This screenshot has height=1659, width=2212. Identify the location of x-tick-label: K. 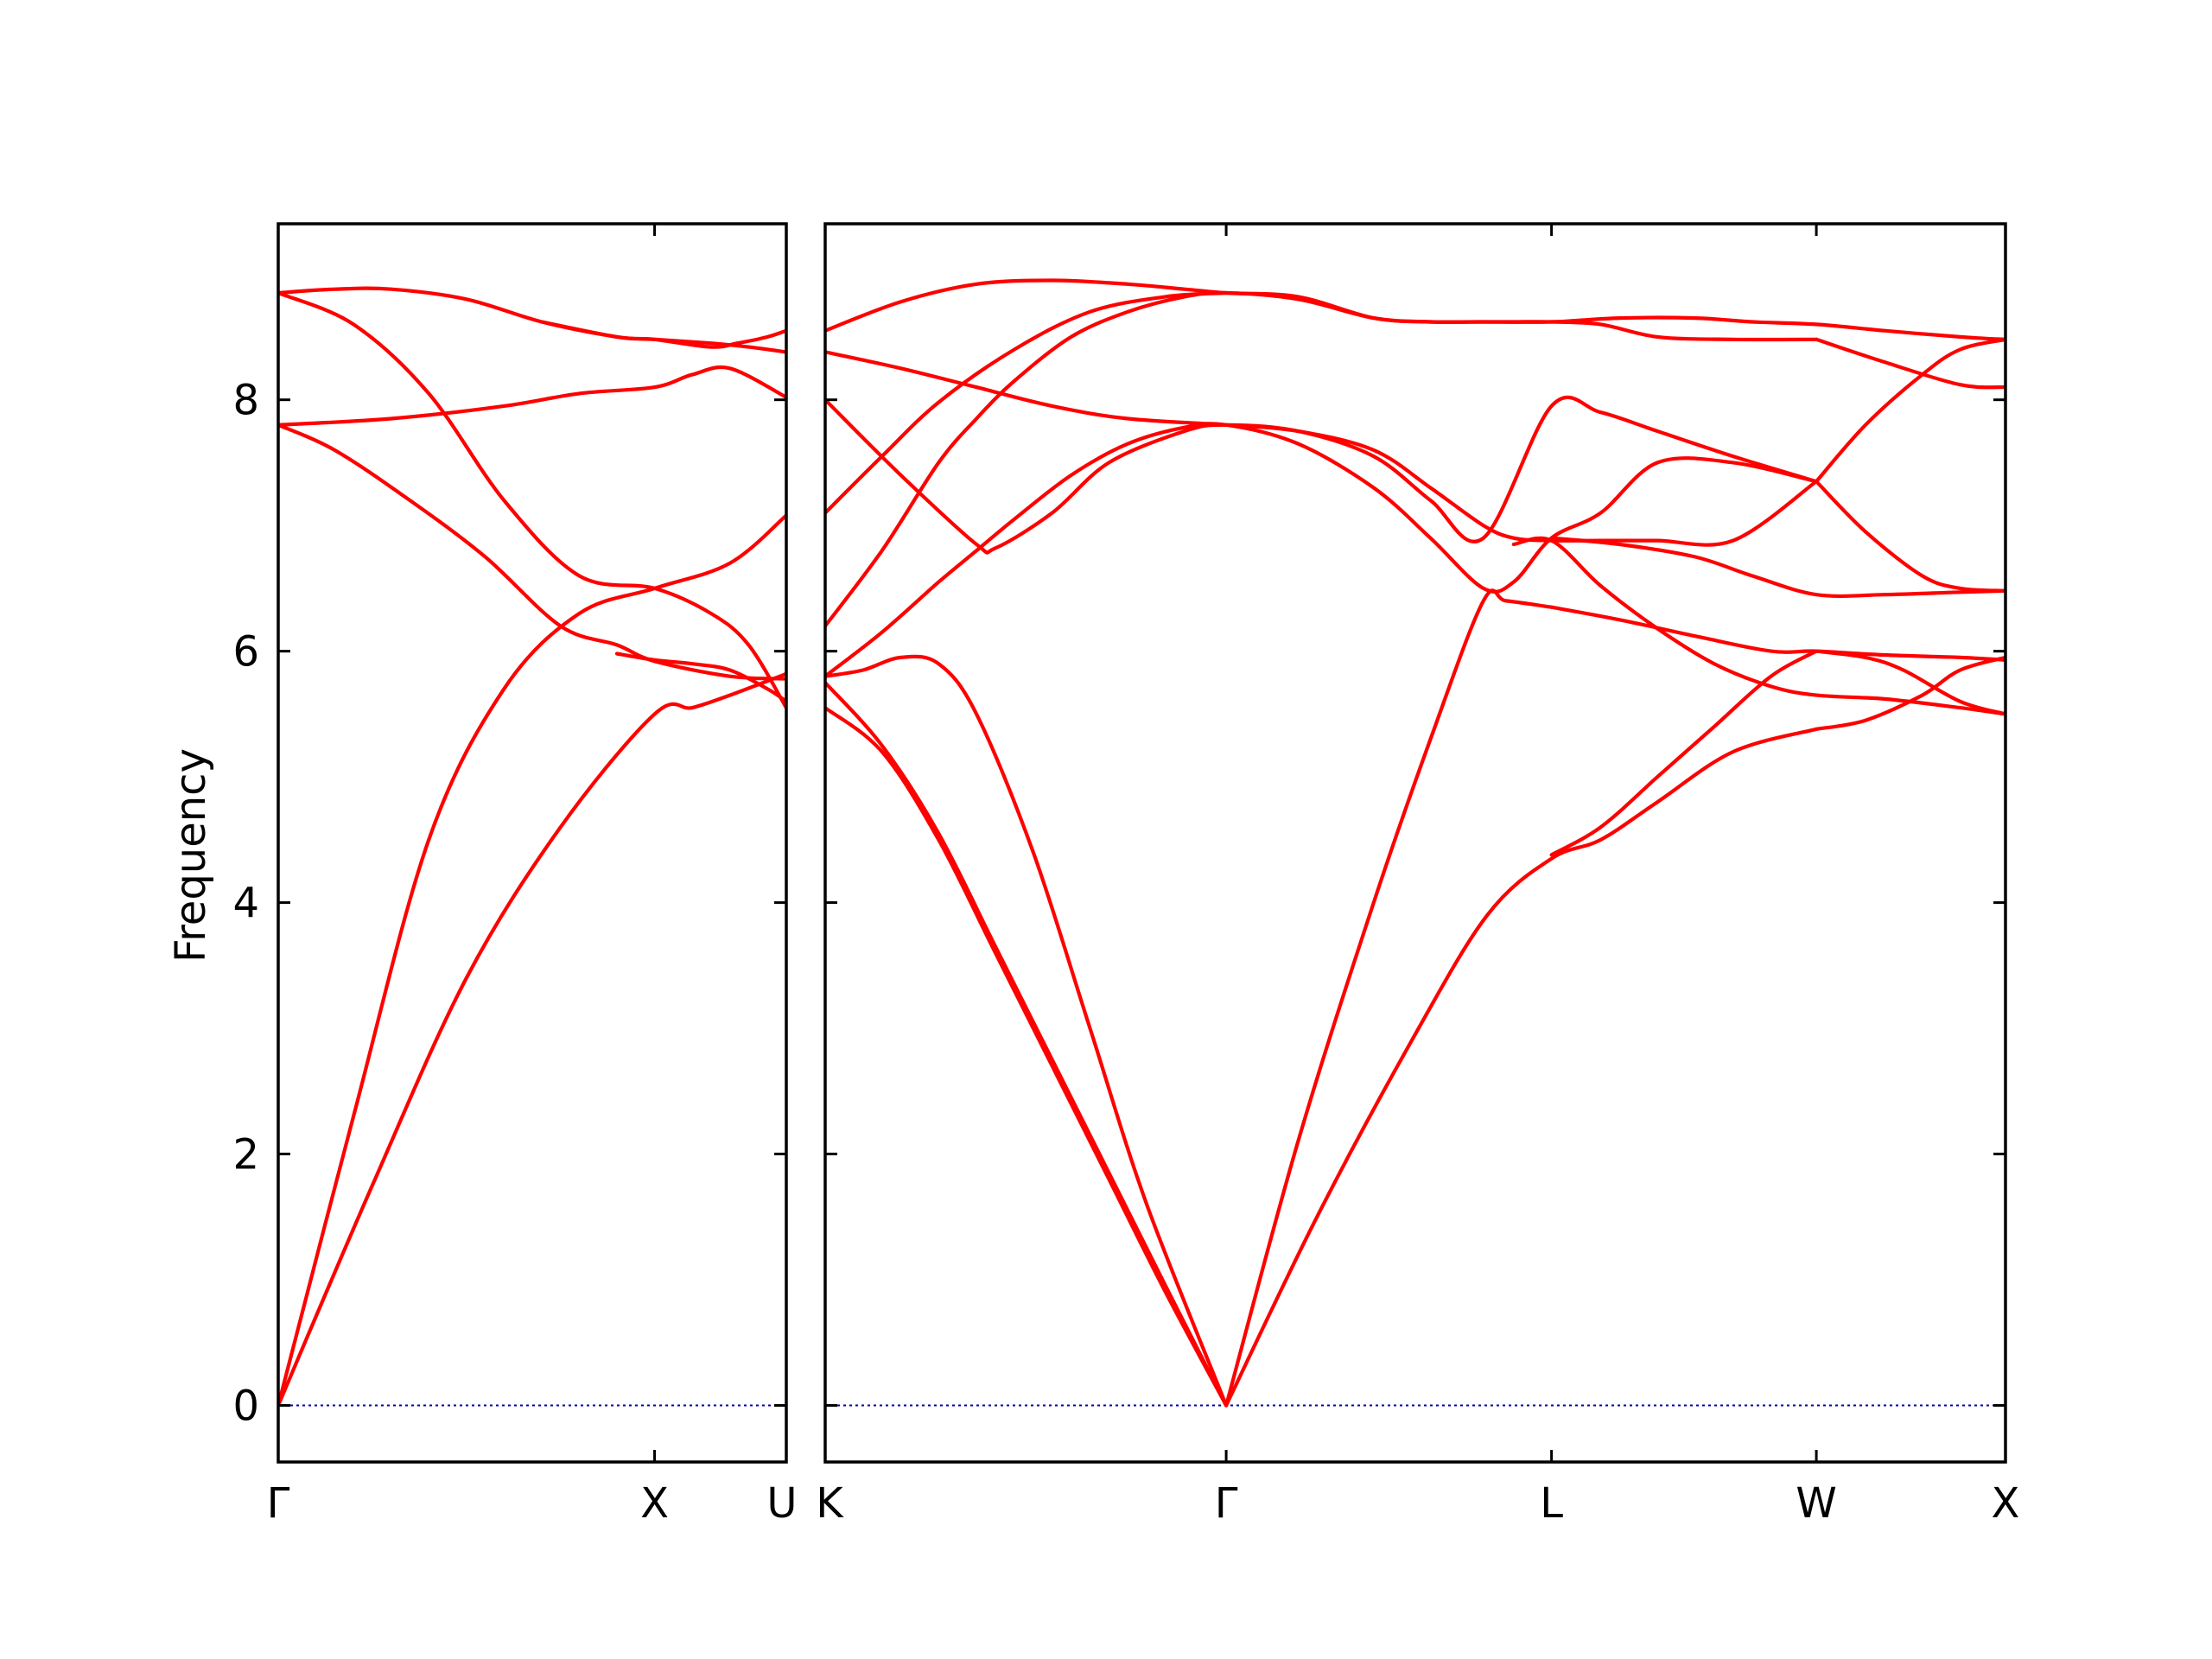
(830, 1503).